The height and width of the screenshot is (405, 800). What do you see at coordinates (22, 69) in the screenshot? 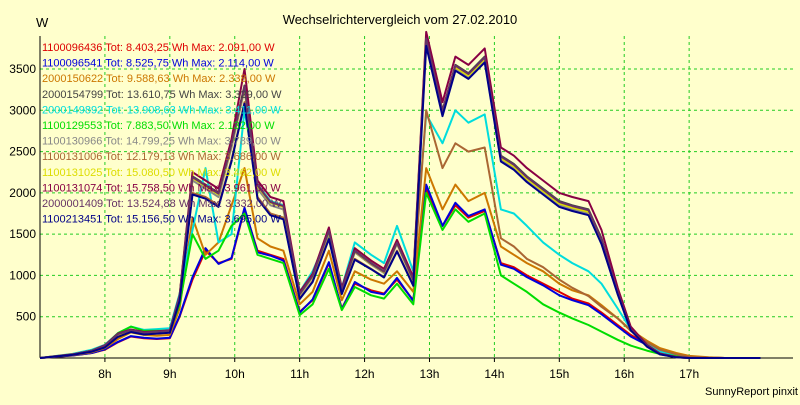
I see `y-tick-label: 3500` at bounding box center [22, 69].